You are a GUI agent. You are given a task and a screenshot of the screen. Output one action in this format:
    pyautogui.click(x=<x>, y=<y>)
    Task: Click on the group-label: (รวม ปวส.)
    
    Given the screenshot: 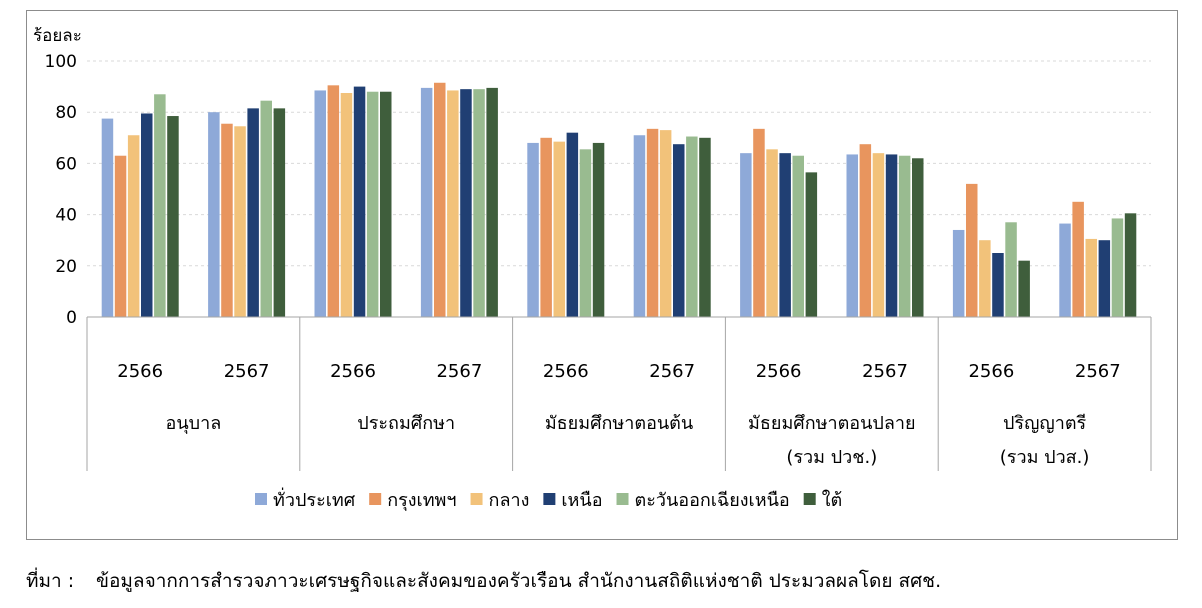 What is the action you would take?
    pyautogui.click(x=1045, y=457)
    